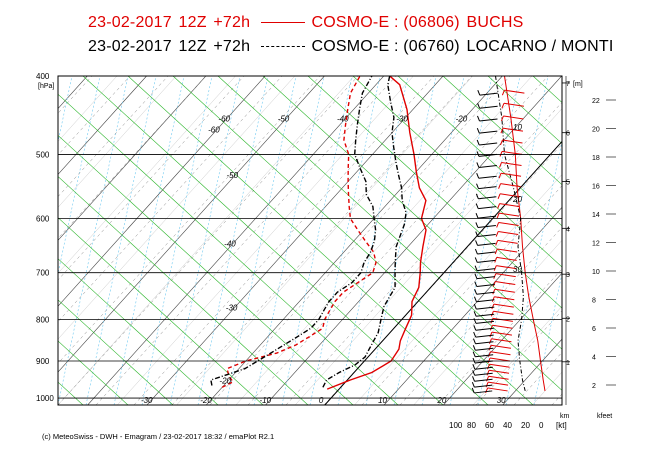  What do you see at coordinates (540, 46) in the screenshot?
I see `title-locarno-station: LOCARNO / MONTI` at bounding box center [540, 46].